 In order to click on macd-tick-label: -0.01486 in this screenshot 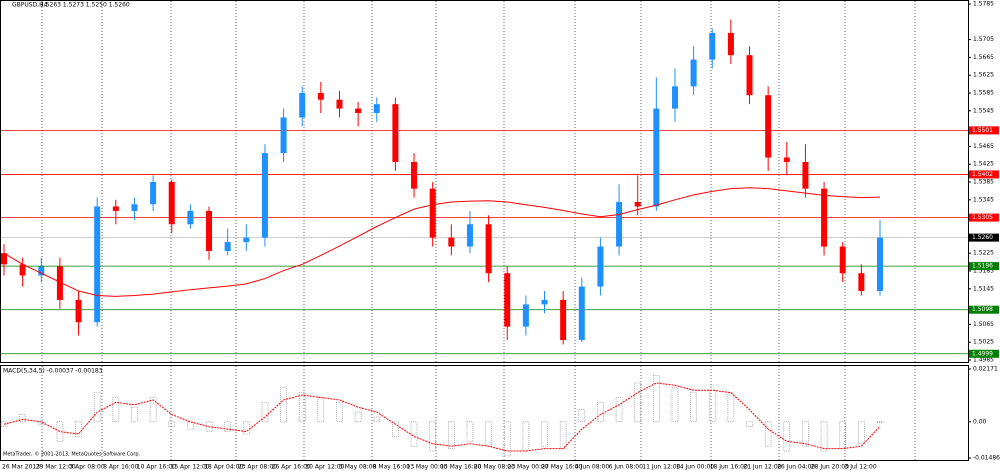, I will do `click(986, 458)`.